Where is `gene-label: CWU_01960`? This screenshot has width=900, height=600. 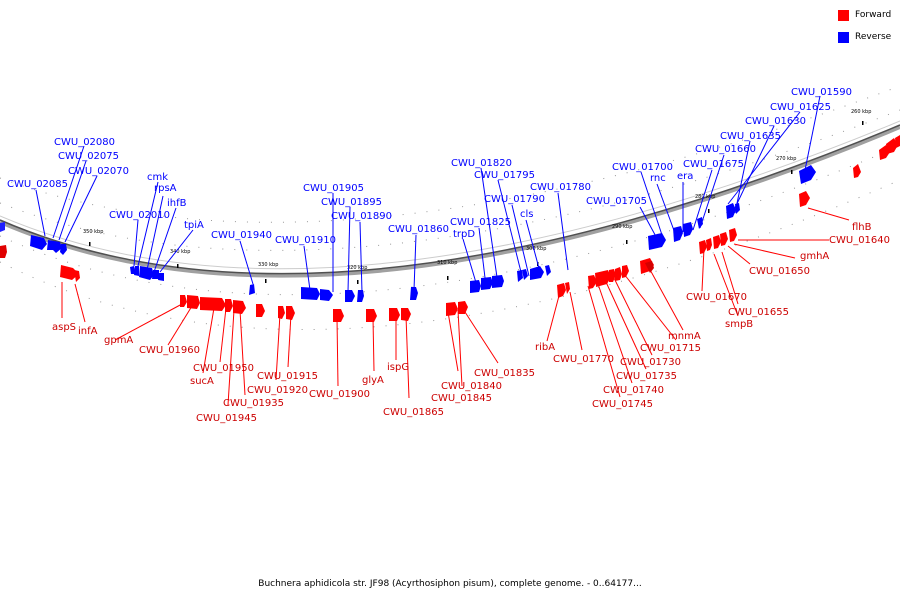
gene-label: CWU_01960 is located at coordinates (169, 350).